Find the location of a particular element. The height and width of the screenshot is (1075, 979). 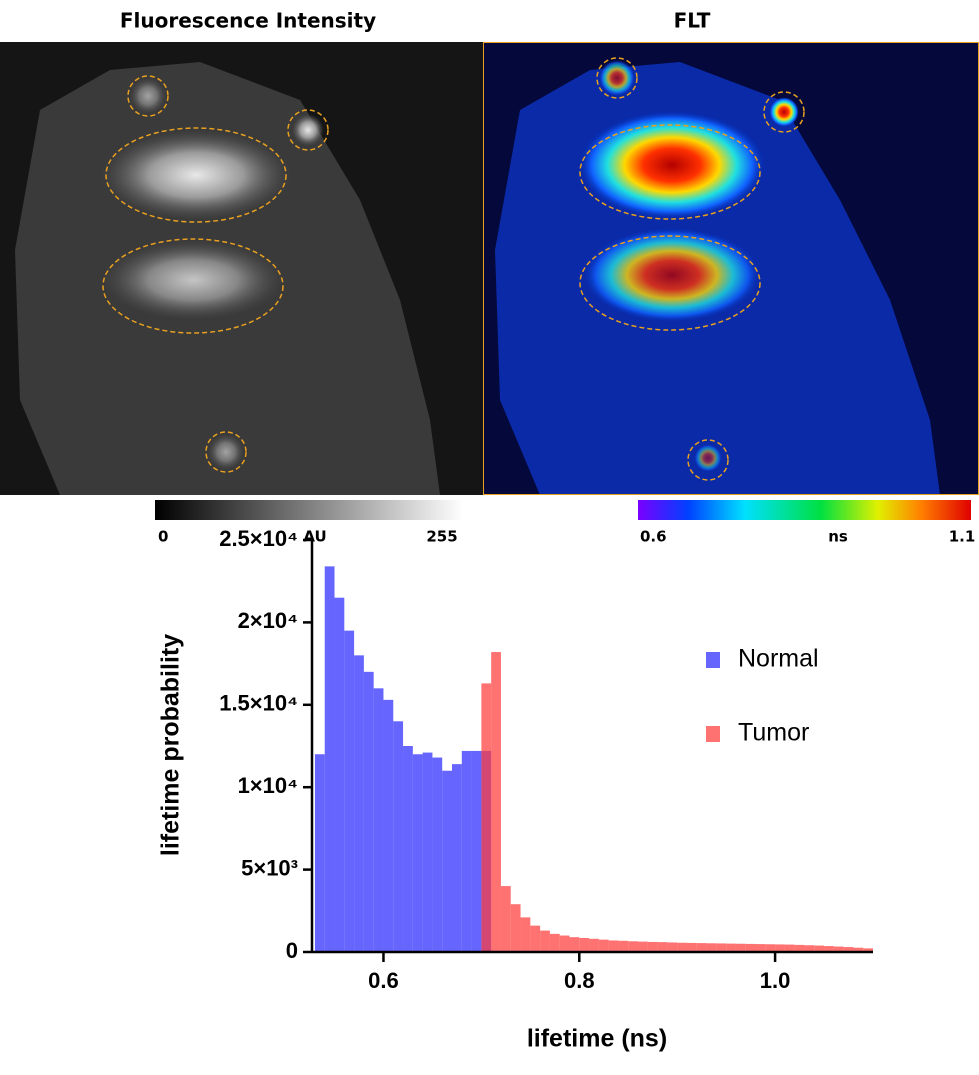

legend-label: Normal is located at coordinates (778, 659).